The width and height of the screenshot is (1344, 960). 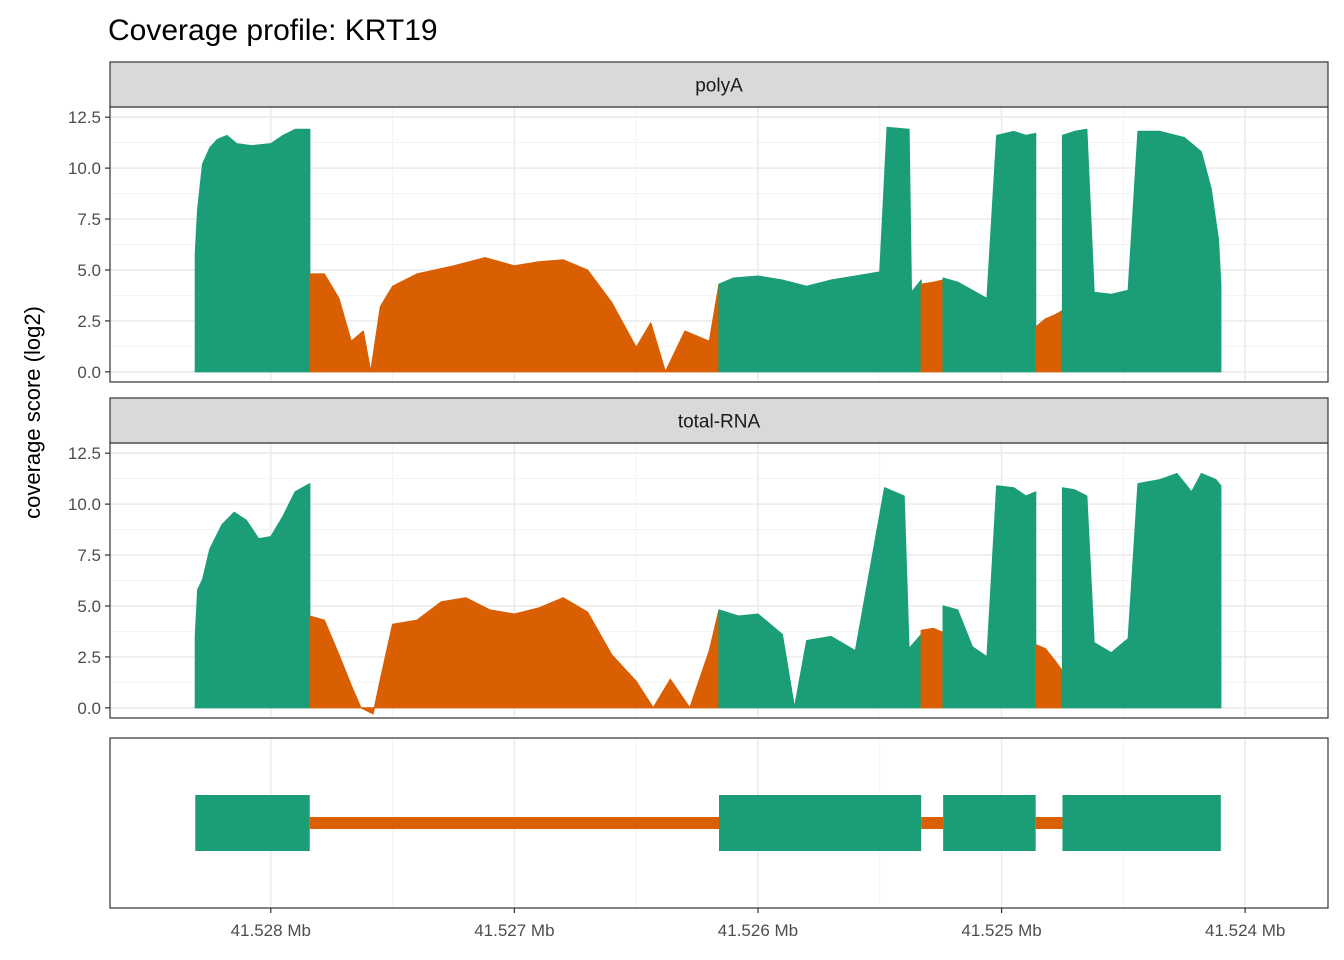 What do you see at coordinates (273, 30) in the screenshot?
I see `chart-title: Coverage profile: KRT19` at bounding box center [273, 30].